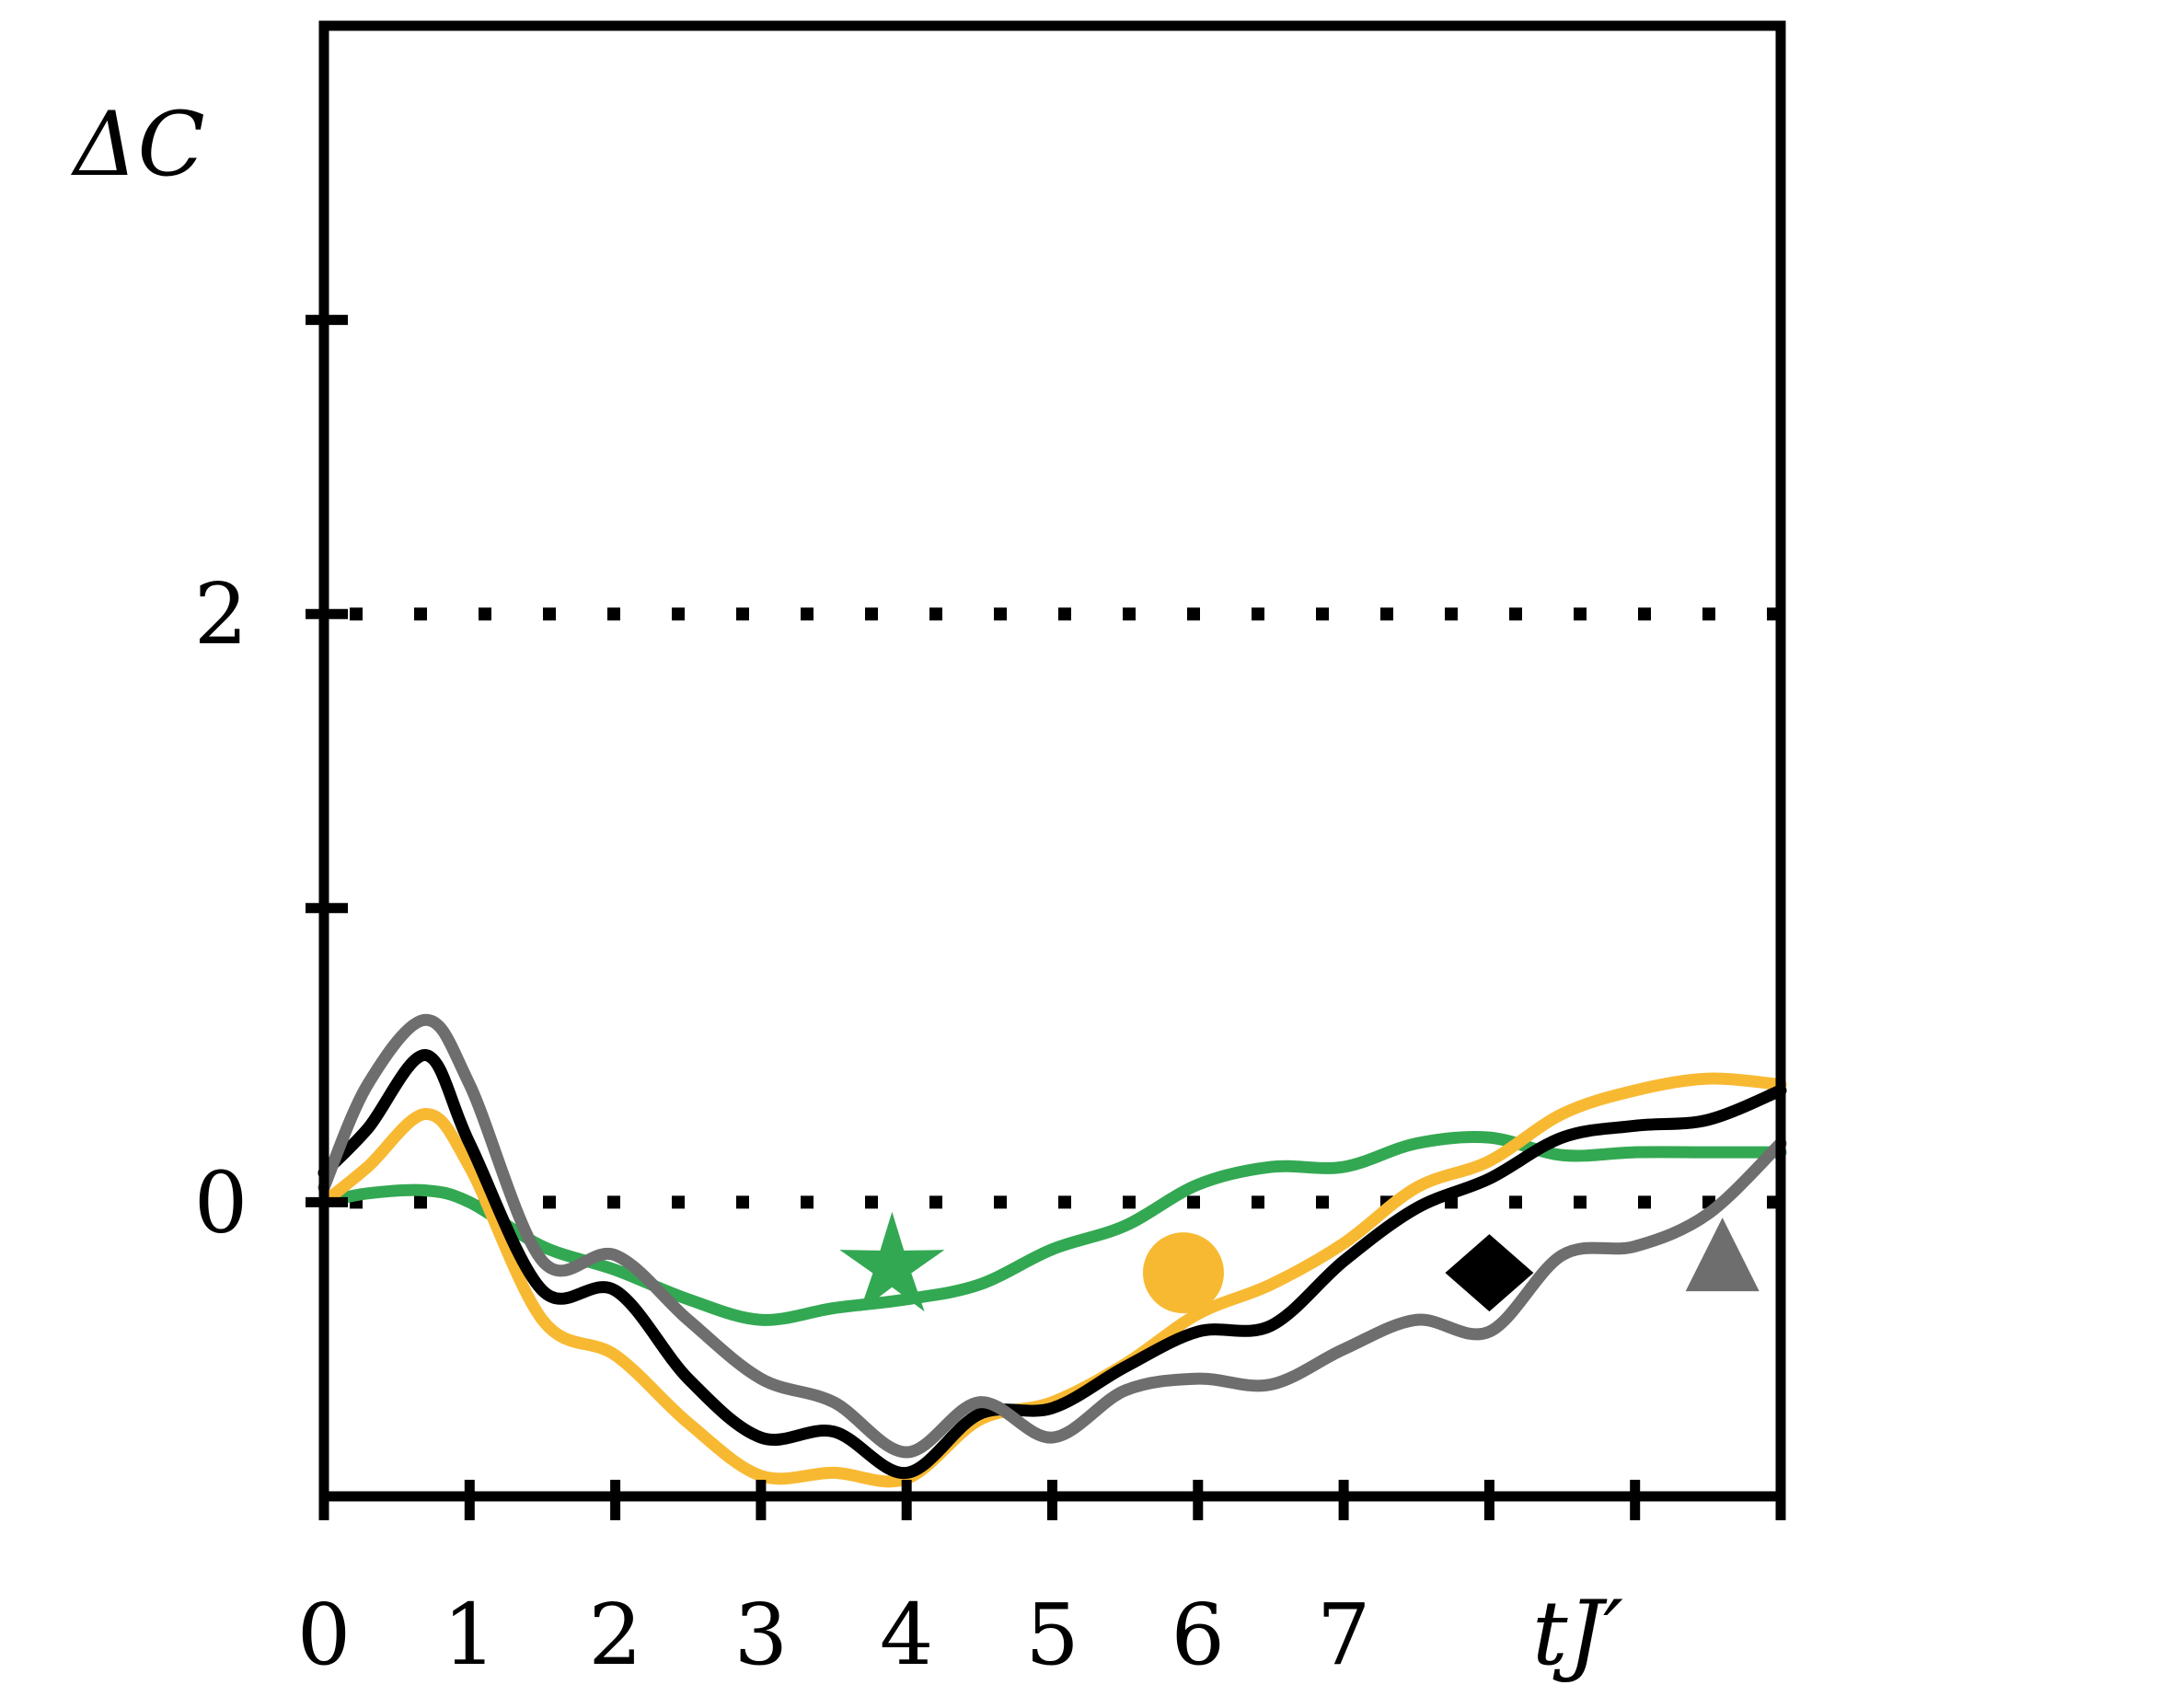 Image resolution: width=2181 pixels, height=1708 pixels. I want to click on y-tick-label-0: 0, so click(221, 1202).